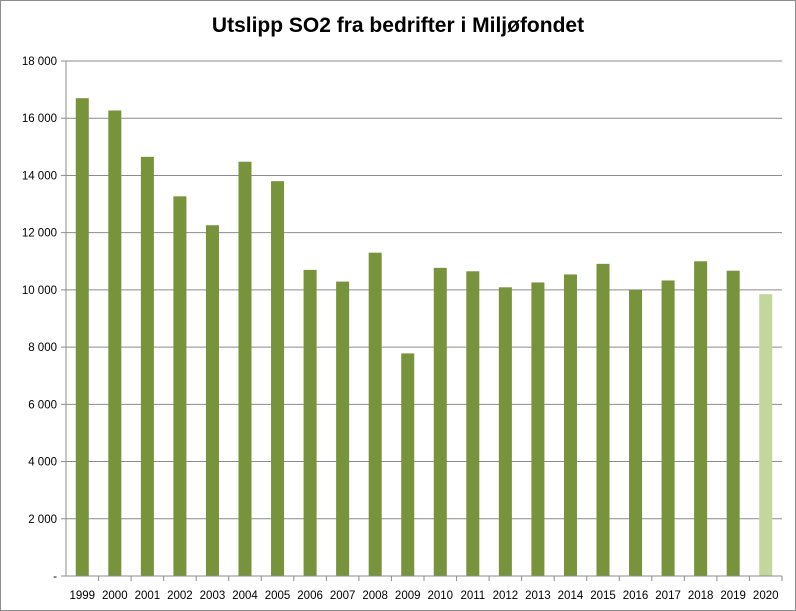 The width and height of the screenshot is (796, 611). I want to click on bar-2020, so click(766, 435).